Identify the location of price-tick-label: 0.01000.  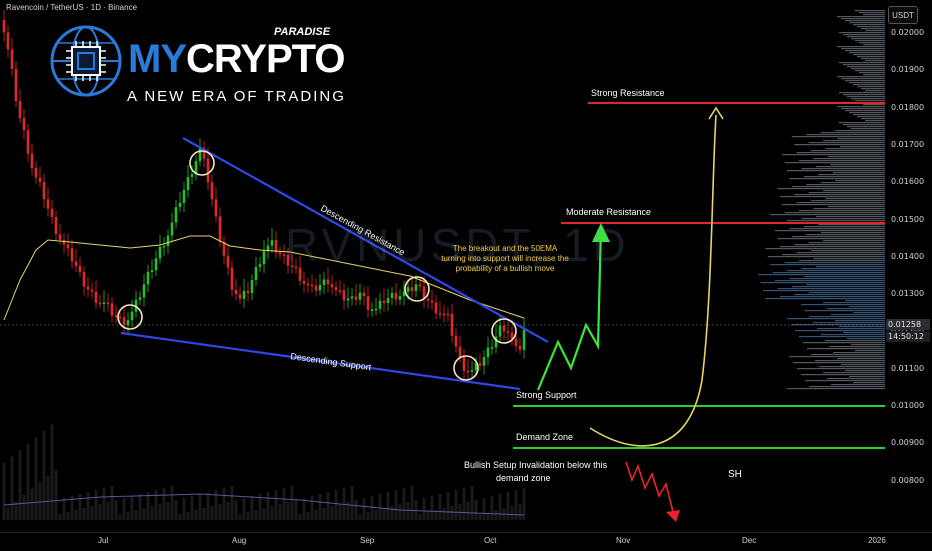
(908, 405).